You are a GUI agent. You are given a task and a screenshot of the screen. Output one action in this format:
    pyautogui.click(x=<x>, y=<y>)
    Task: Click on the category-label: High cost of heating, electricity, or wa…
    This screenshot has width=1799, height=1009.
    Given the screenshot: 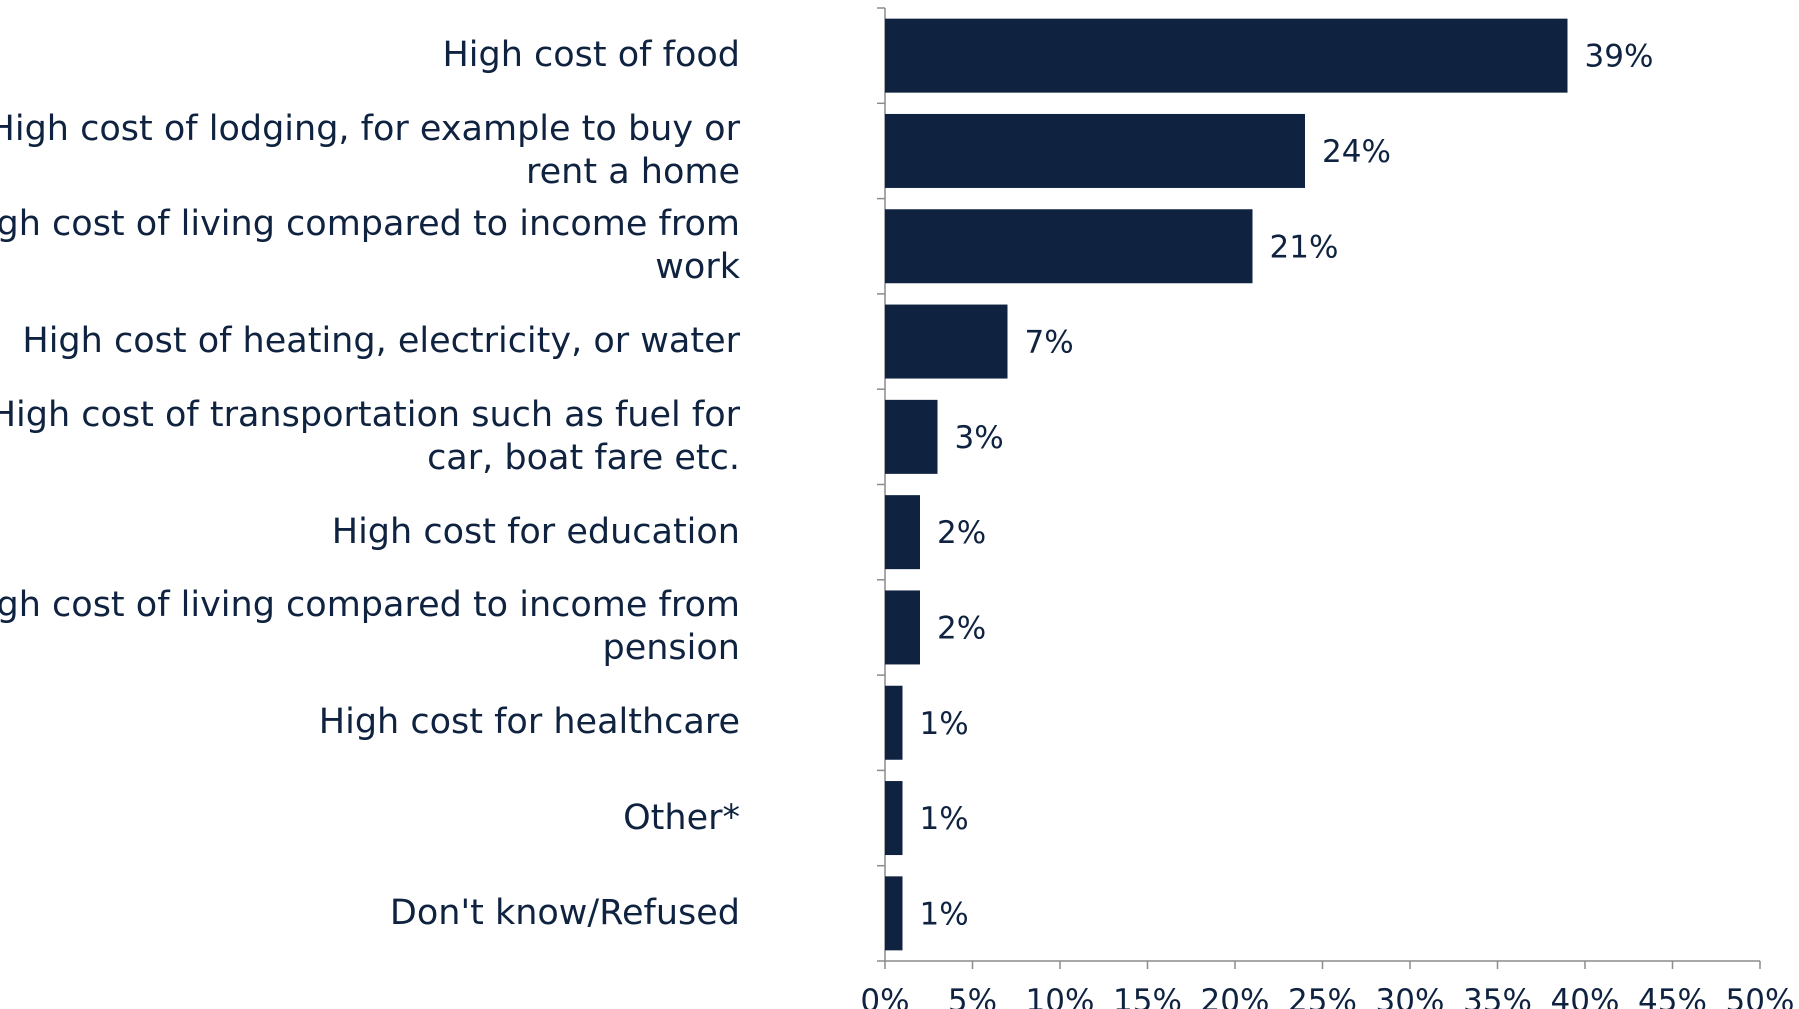 What is the action you would take?
    pyautogui.click(x=381, y=341)
    